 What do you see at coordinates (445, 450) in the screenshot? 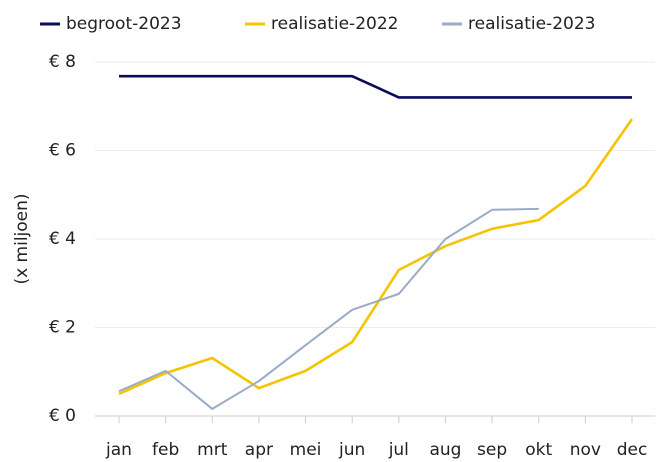
I see `x-tick-label: aug` at bounding box center [445, 450].